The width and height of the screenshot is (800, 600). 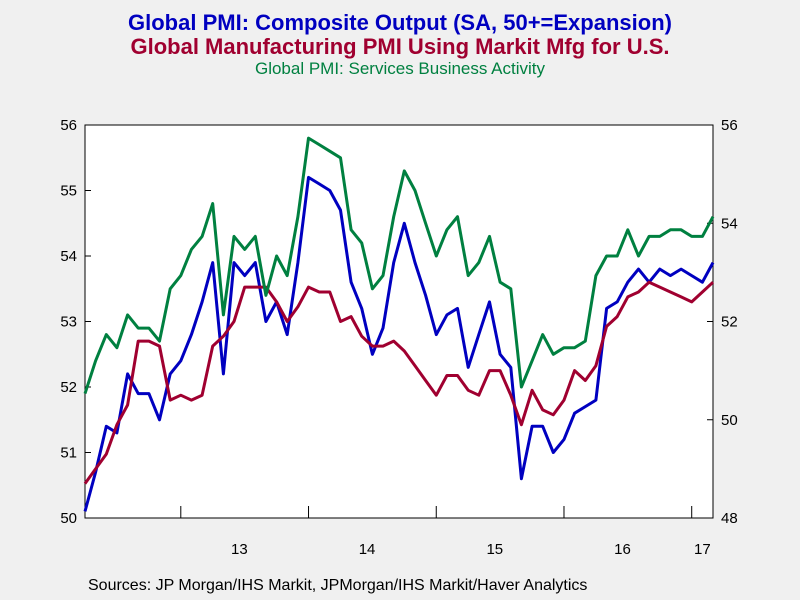 What do you see at coordinates (239, 549) in the screenshot?
I see `x-axis-tick-label: 13` at bounding box center [239, 549].